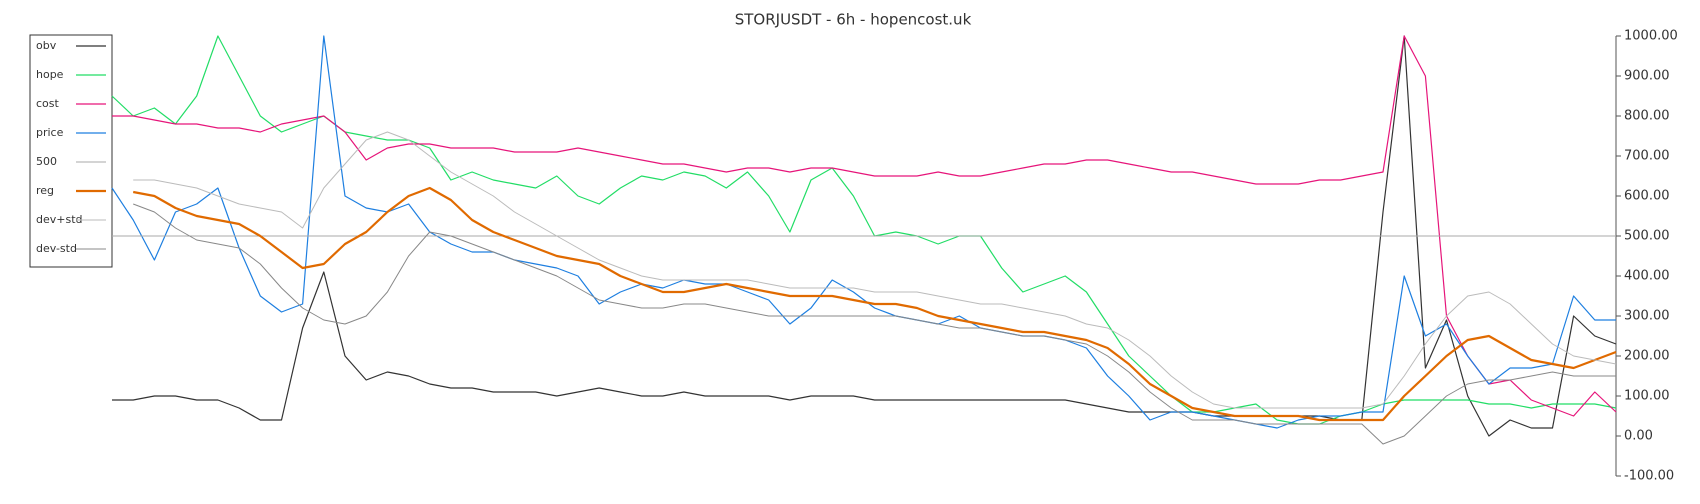  I want to click on y-tick-label: 300.00, so click(1647, 316).